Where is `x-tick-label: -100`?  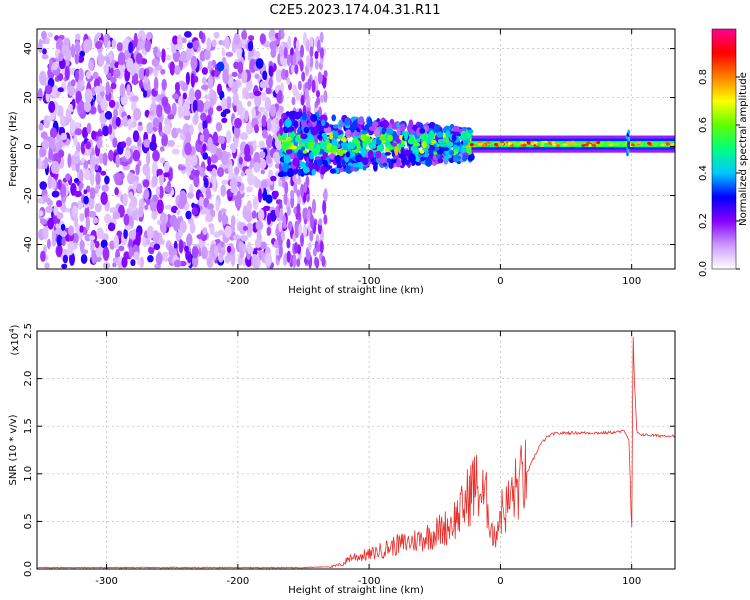
x-tick-label: -100 is located at coordinates (369, 581).